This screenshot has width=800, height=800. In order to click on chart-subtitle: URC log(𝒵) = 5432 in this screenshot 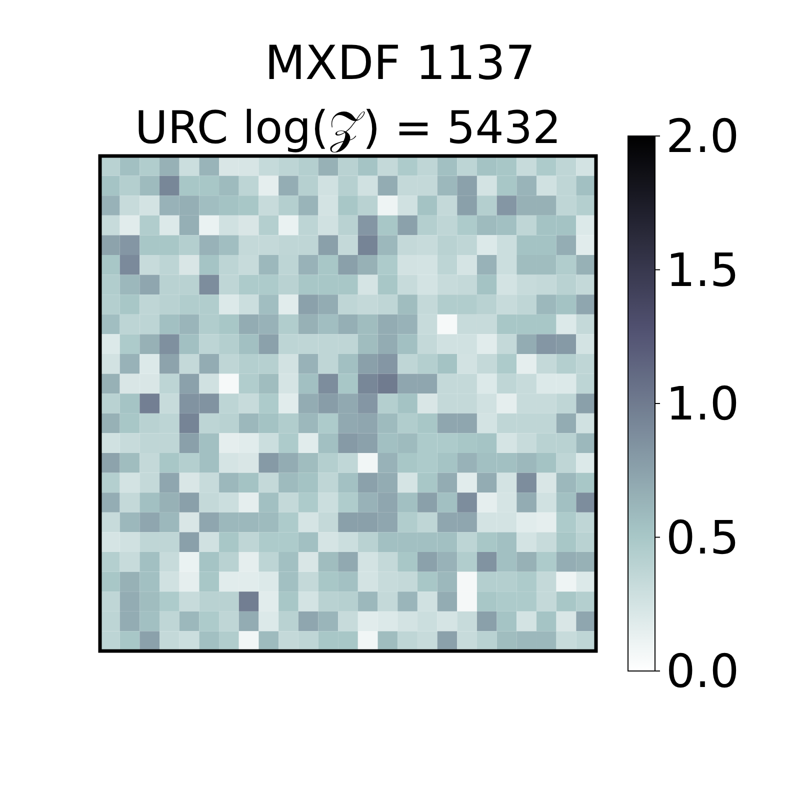, I will do `click(348, 127)`.